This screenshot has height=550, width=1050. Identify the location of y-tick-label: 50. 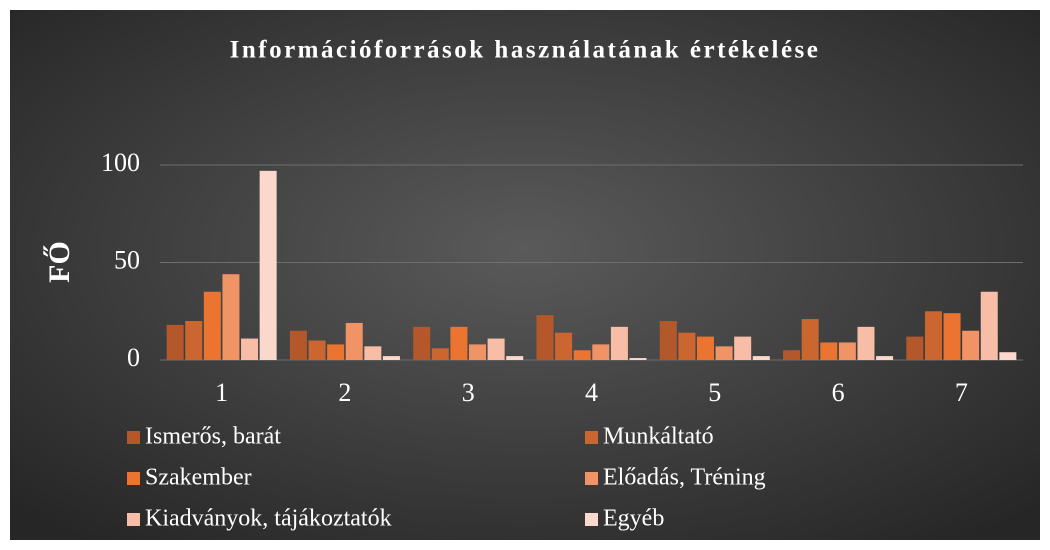
(127, 259).